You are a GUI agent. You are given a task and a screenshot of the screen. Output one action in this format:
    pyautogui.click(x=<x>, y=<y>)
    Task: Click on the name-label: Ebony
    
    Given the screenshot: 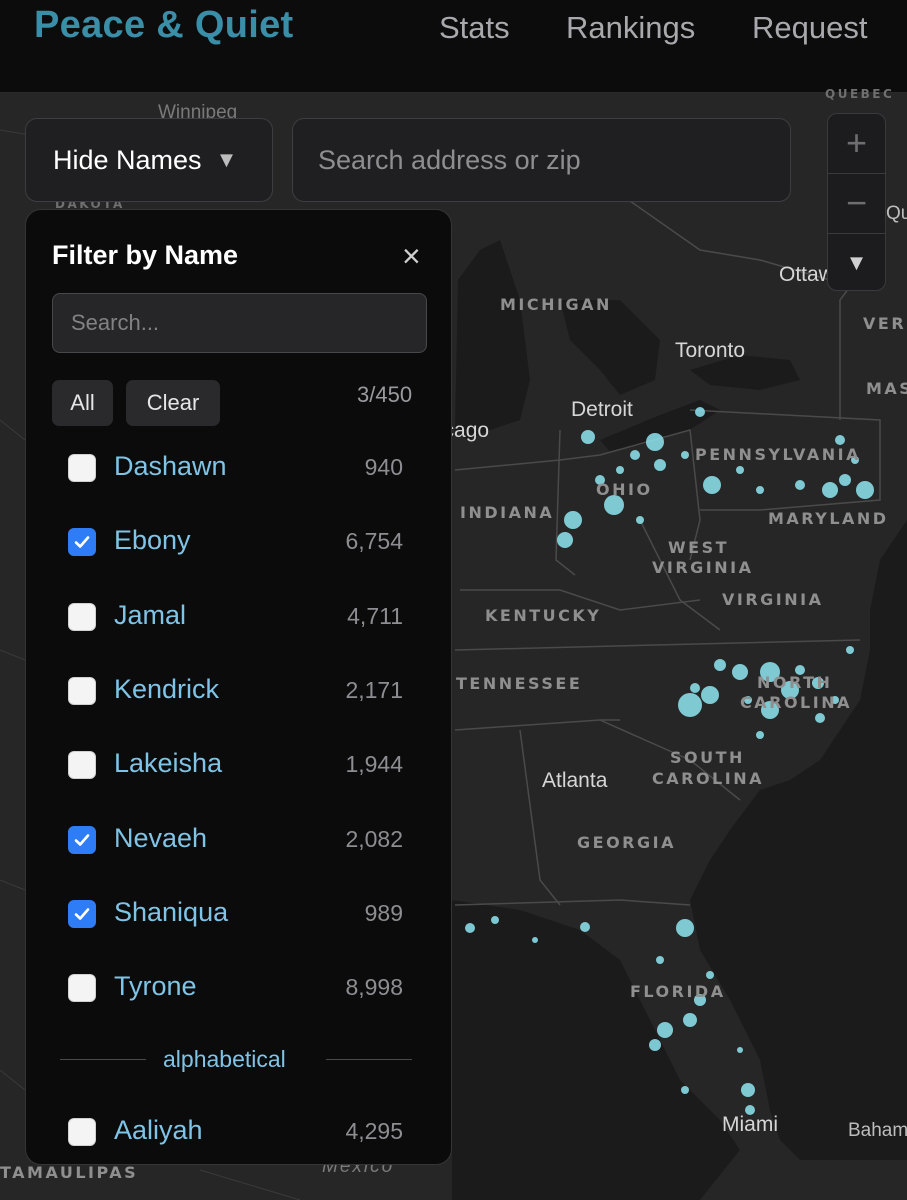 What is the action you would take?
    pyautogui.click(x=152, y=540)
    